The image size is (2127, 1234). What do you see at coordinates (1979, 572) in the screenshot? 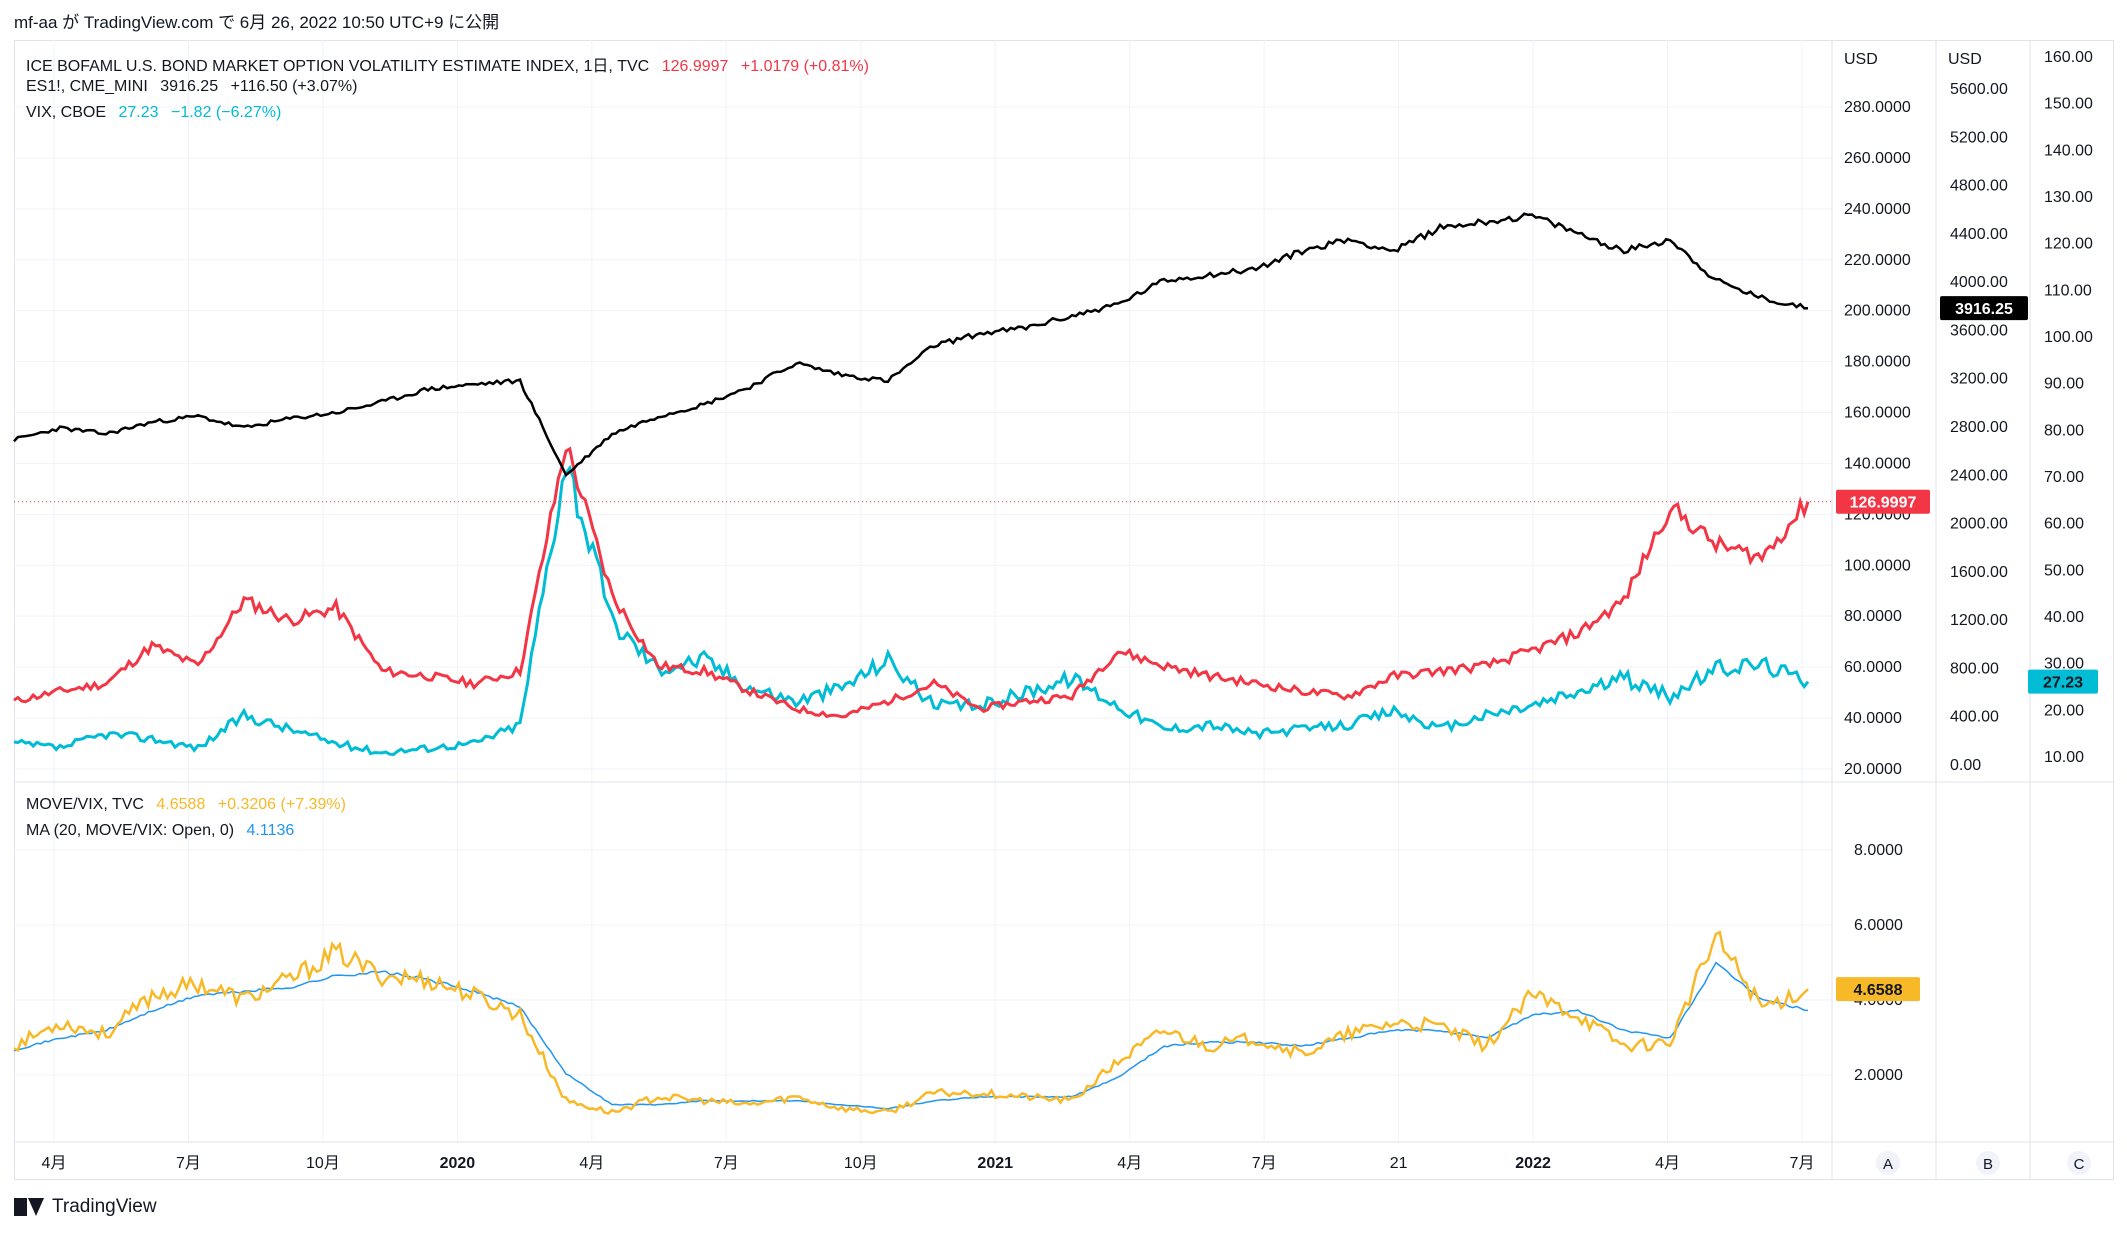
I see `scale-b-tick: 1600.00` at bounding box center [1979, 572].